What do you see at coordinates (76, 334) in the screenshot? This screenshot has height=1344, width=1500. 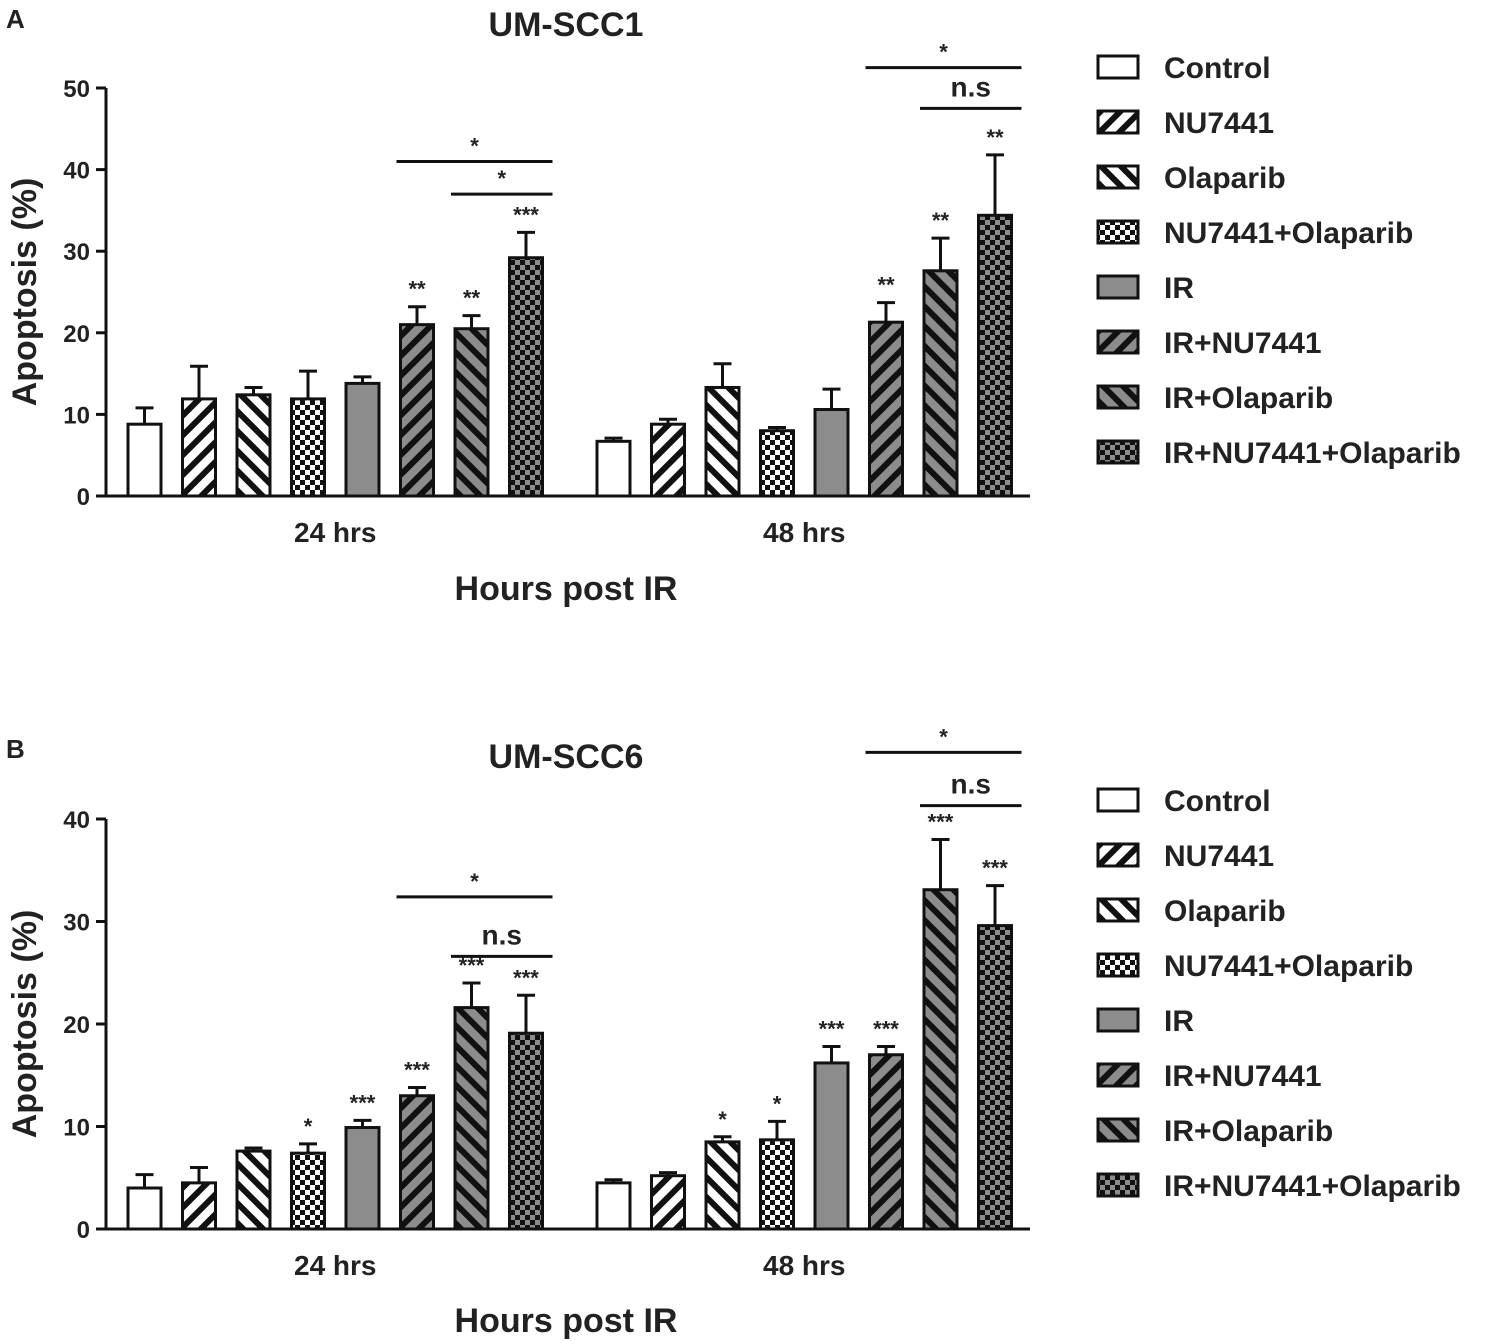 I see `y-tick-label: 20` at bounding box center [76, 334].